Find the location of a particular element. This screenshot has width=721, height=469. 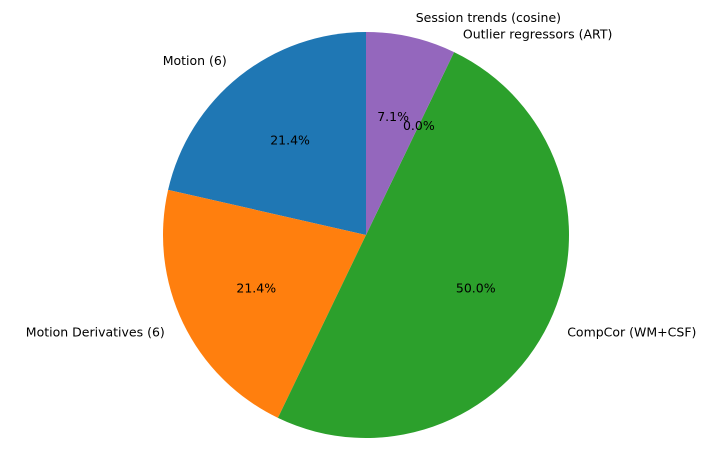

slice-label-session-trends-cosine: Session trends (cosine) is located at coordinates (488, 17).